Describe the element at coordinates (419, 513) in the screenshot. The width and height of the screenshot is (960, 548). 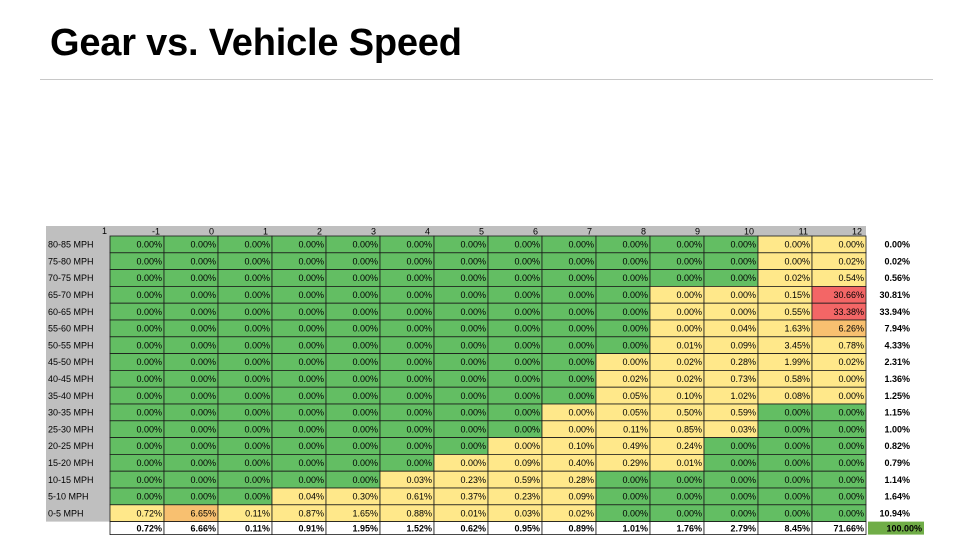
I see `cell-value: 0.88%` at that location.